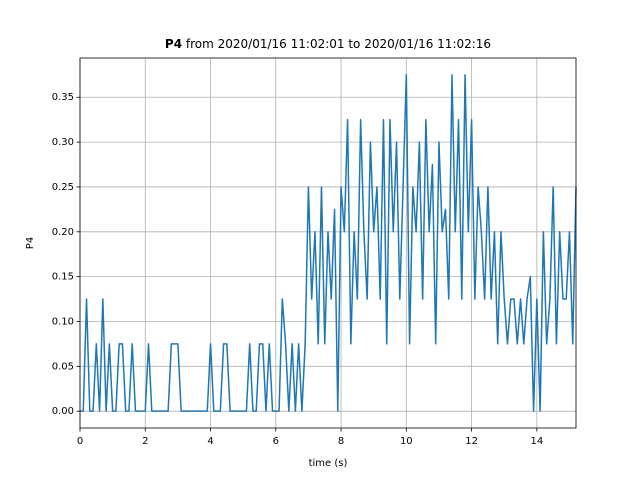  Describe the element at coordinates (406, 441) in the screenshot. I see `x-tick-label: 10` at that location.